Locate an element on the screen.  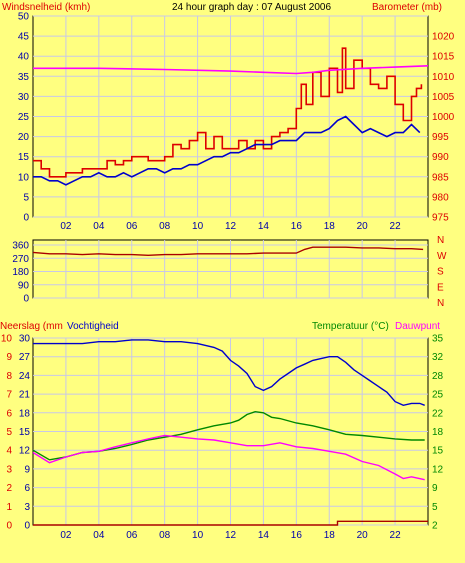
right-tick-label: 985 is located at coordinates (440, 177).